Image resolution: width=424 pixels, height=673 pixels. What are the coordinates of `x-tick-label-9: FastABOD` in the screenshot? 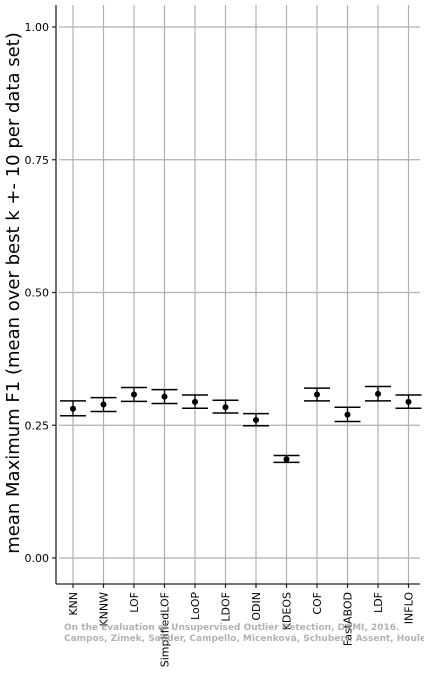 It's located at (348, 619).